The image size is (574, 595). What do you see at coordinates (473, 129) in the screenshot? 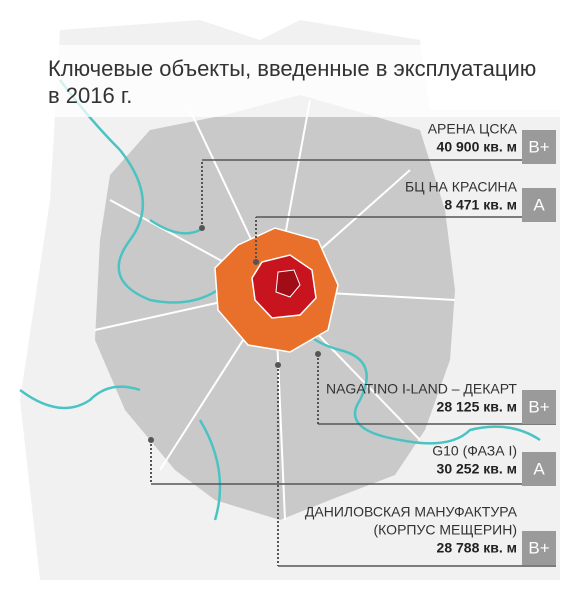
I see `object-name: АРЕНА ЦСКА` at bounding box center [473, 129].